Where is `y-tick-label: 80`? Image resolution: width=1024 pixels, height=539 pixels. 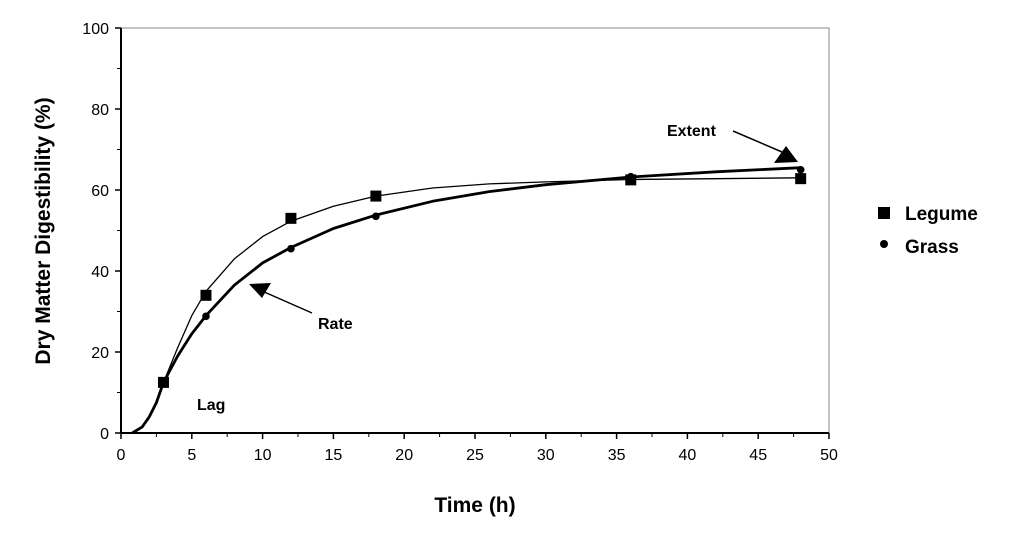
y-tick-label: 80 is located at coordinates (100, 110).